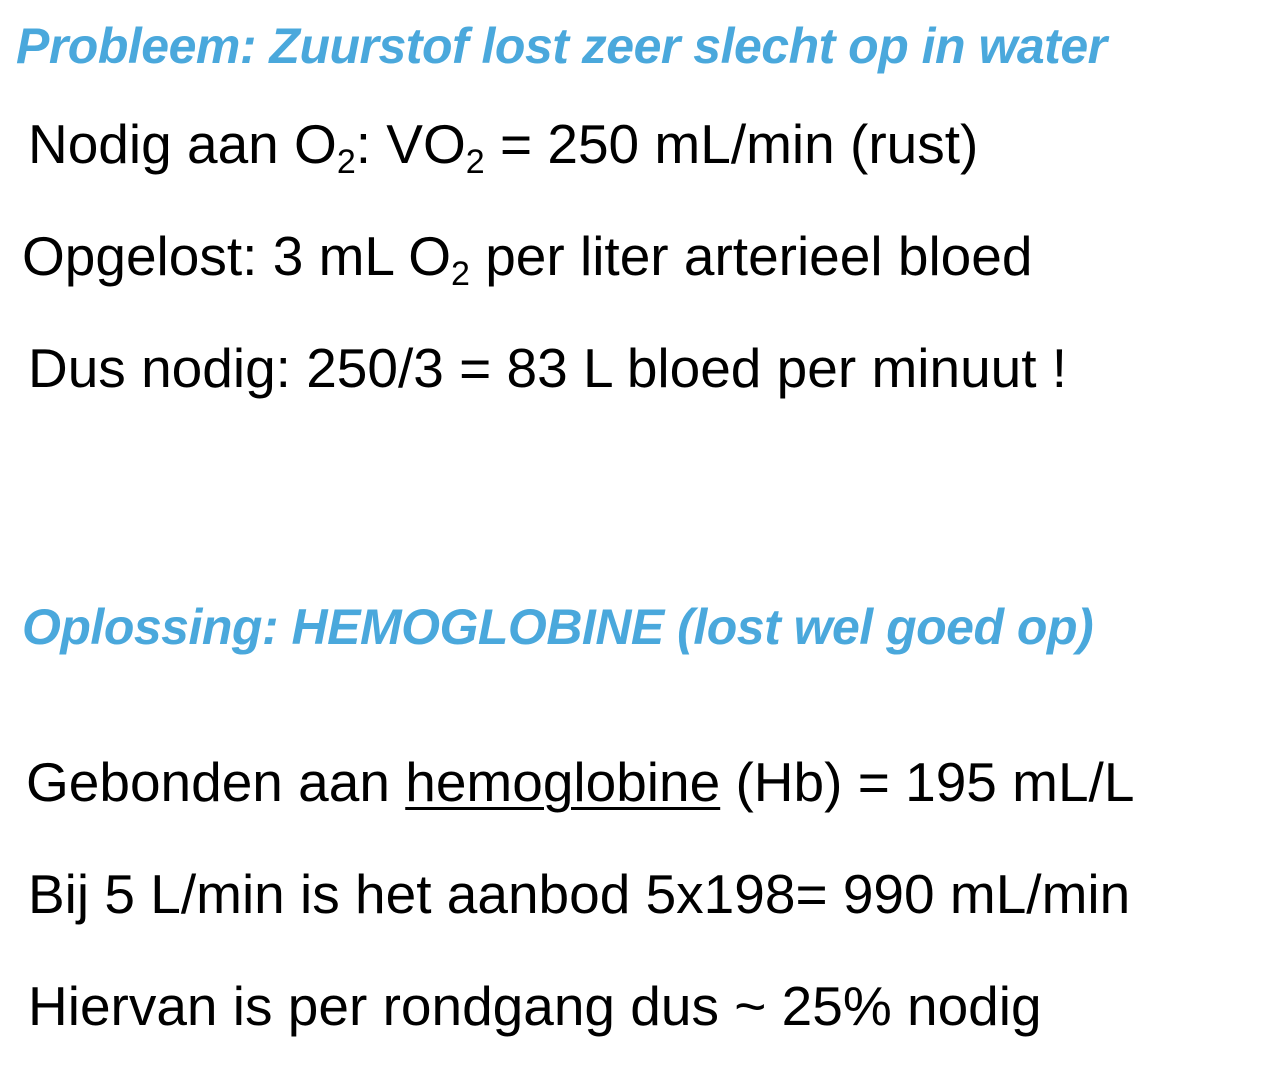 This screenshot has width=1272, height=1066. I want to click on hemoglobin-bound-line: Gebonden aan hemoglobine (Hb) = 195 mL/L, so click(580, 782).